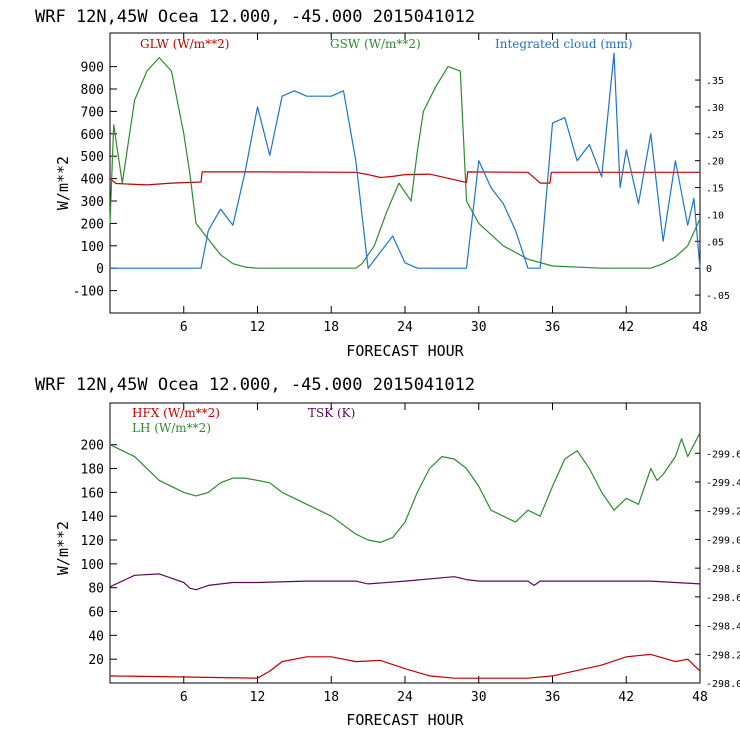 The image size is (740, 744). I want to click on chart1-ytick-label: 500, so click(92, 157).